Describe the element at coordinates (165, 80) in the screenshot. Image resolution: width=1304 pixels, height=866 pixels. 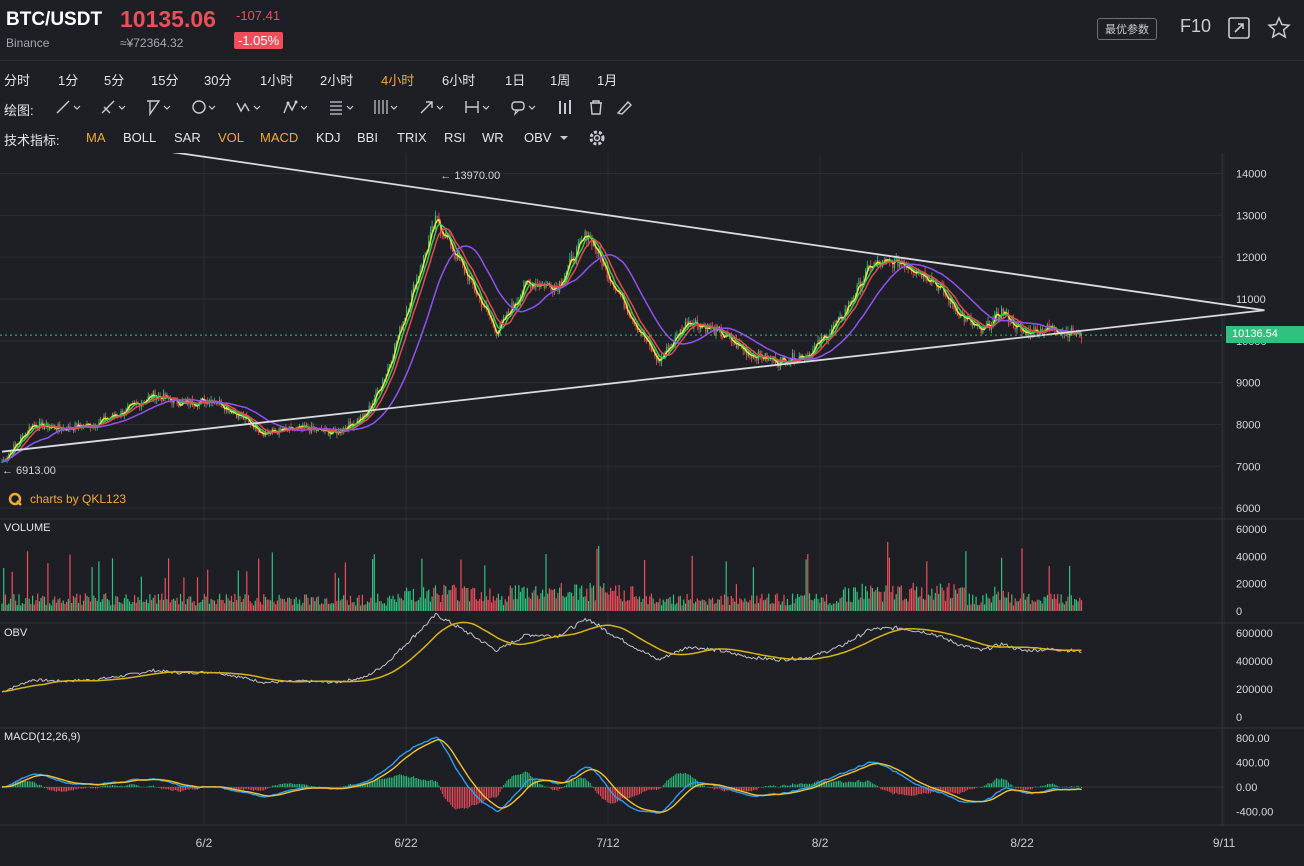
I see `tab-timeframe-15m: 15分` at that location.